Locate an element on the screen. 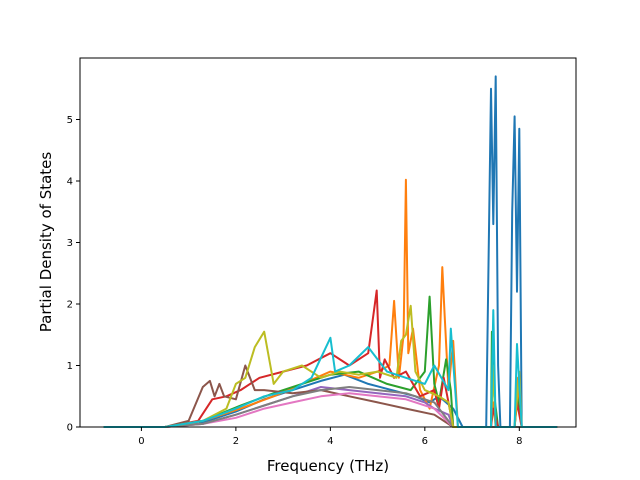 Image resolution: width=640 pixels, height=480 pixels. y-tick-label: 0 is located at coordinates (70, 428).